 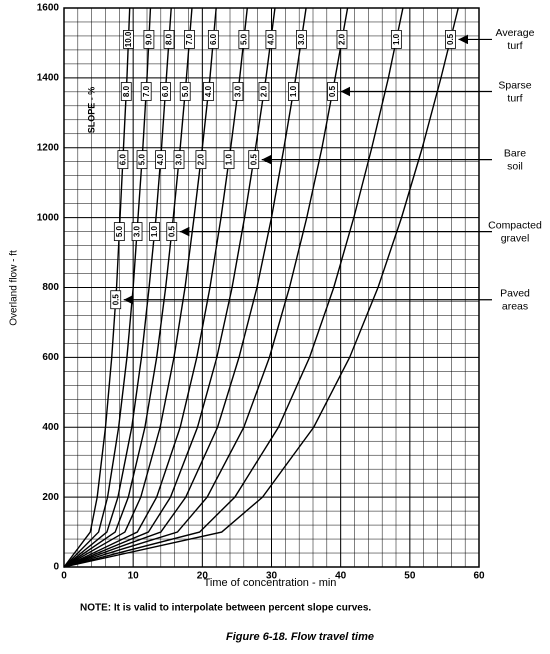 What do you see at coordinates (203, 576) in the screenshot?
I see `x-tick-label: 20` at bounding box center [203, 576].